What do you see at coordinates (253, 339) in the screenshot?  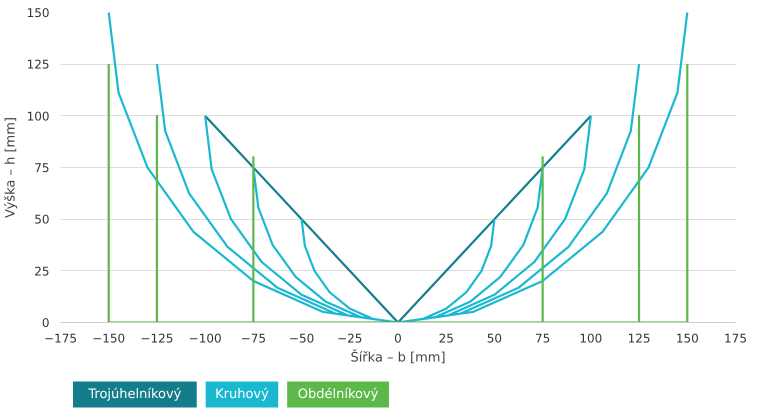 I see `x-tick-label: −75` at bounding box center [253, 339].